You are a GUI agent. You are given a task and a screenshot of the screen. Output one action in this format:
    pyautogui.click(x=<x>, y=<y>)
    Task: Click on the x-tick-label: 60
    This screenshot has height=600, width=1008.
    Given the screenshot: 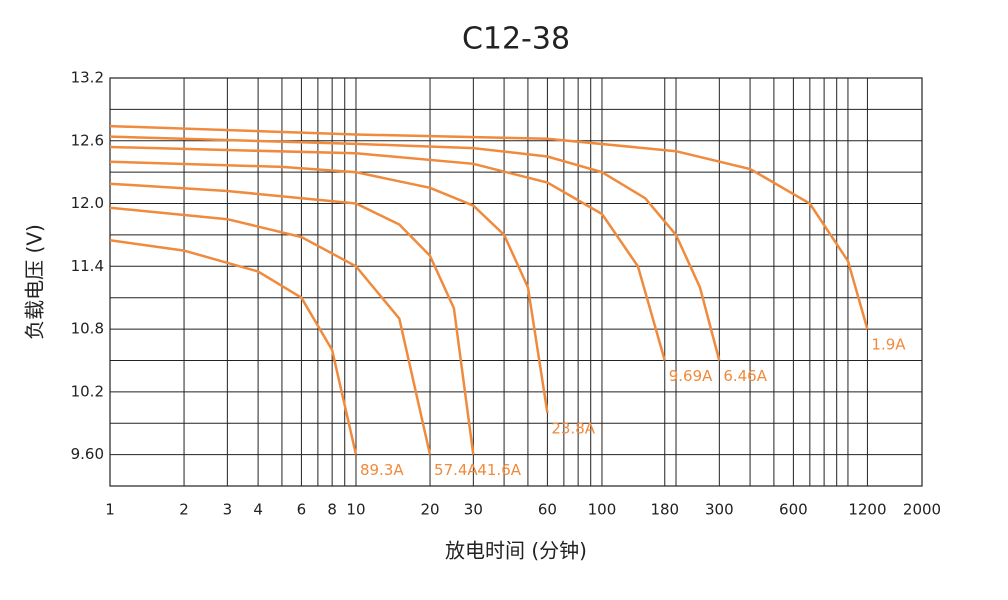 What is the action you would take?
    pyautogui.click(x=547, y=510)
    